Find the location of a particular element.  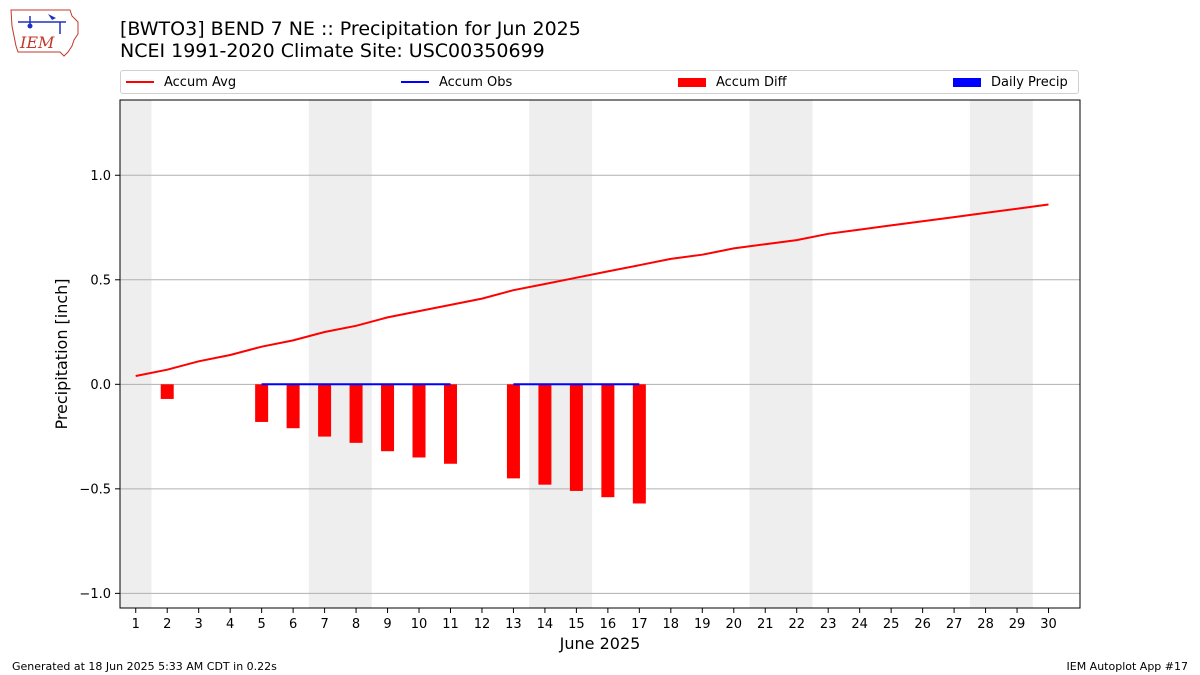

x-tick-label: 24 is located at coordinates (859, 624).